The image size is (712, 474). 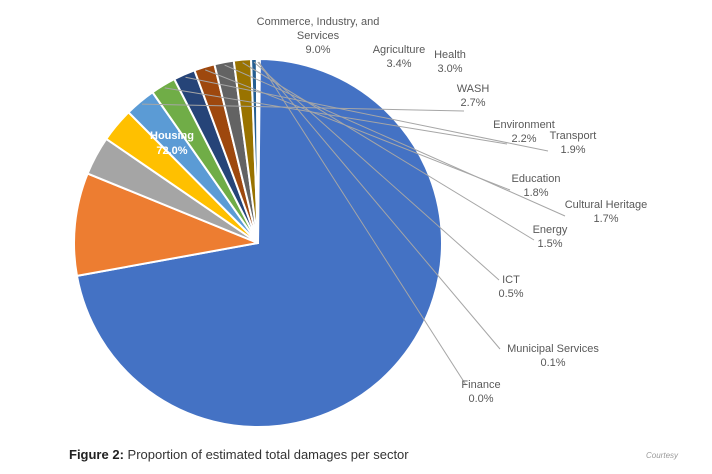 I want to click on credit-watermark: Courtesy, so click(x=662, y=455).